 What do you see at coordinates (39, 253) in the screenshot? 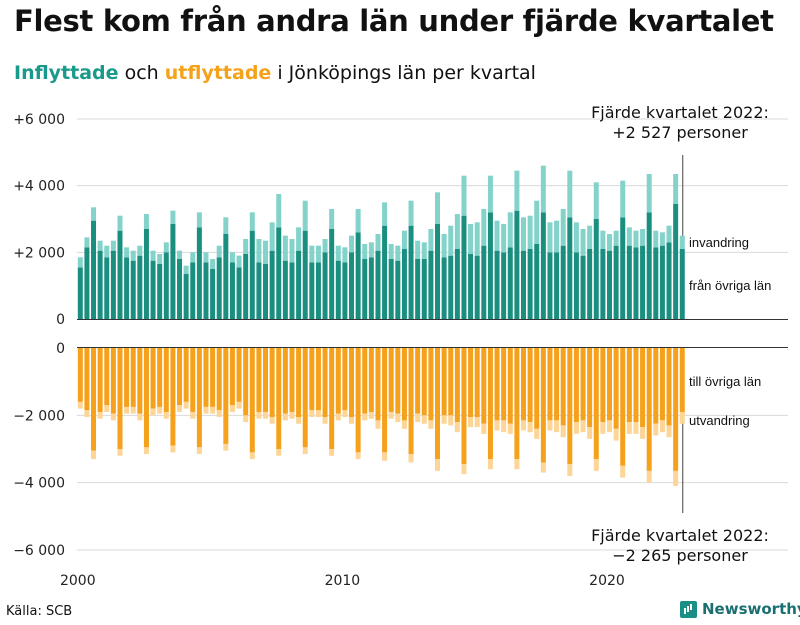
I see `ytick-top-label: +2 000` at bounding box center [39, 253].